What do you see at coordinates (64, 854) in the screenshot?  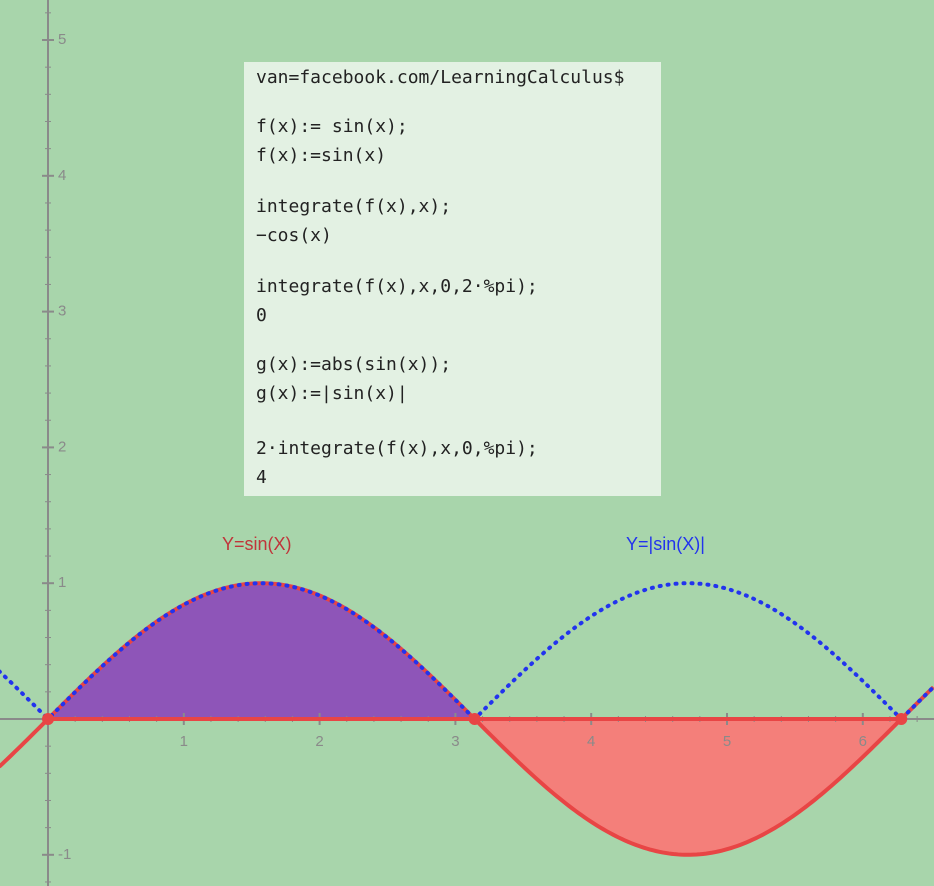 I see `y-tick-label: -1` at bounding box center [64, 854].